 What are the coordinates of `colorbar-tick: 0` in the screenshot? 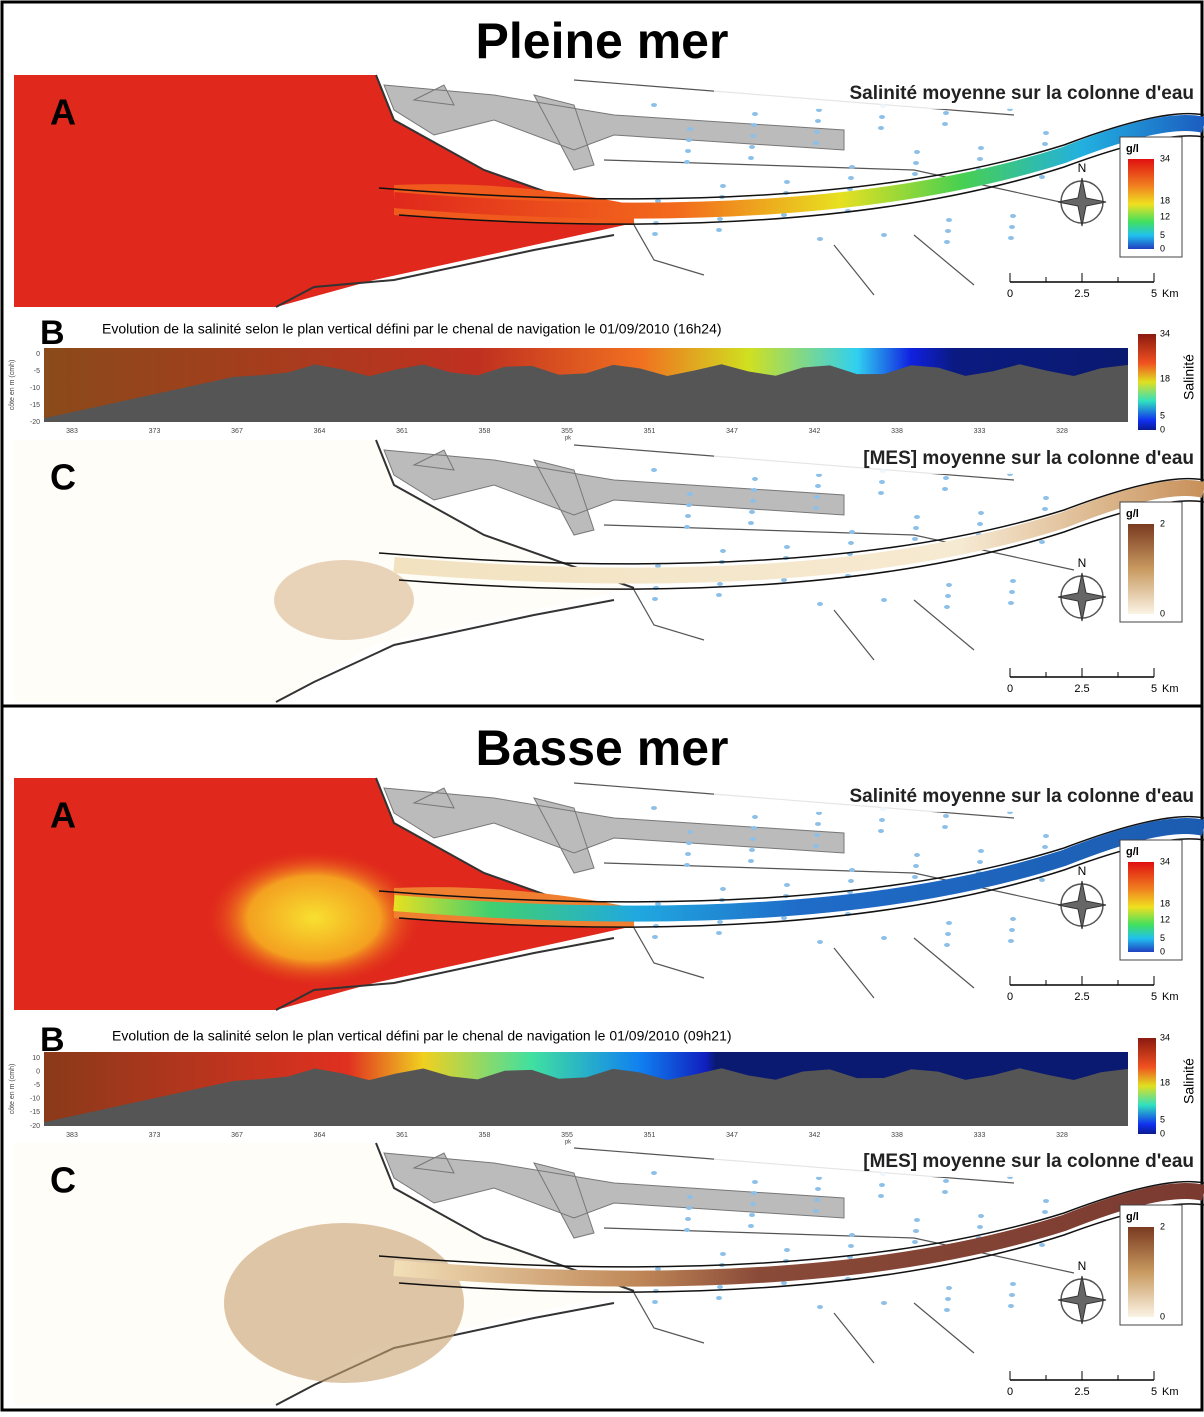 It's located at (1162, 429).